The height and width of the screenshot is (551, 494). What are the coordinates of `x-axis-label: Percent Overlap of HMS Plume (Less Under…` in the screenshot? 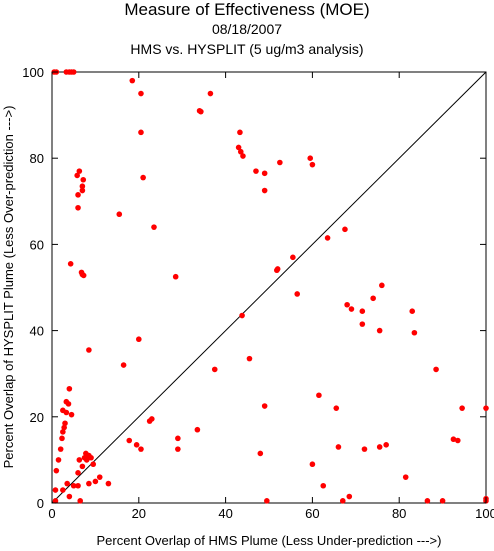 It's located at (269, 540).